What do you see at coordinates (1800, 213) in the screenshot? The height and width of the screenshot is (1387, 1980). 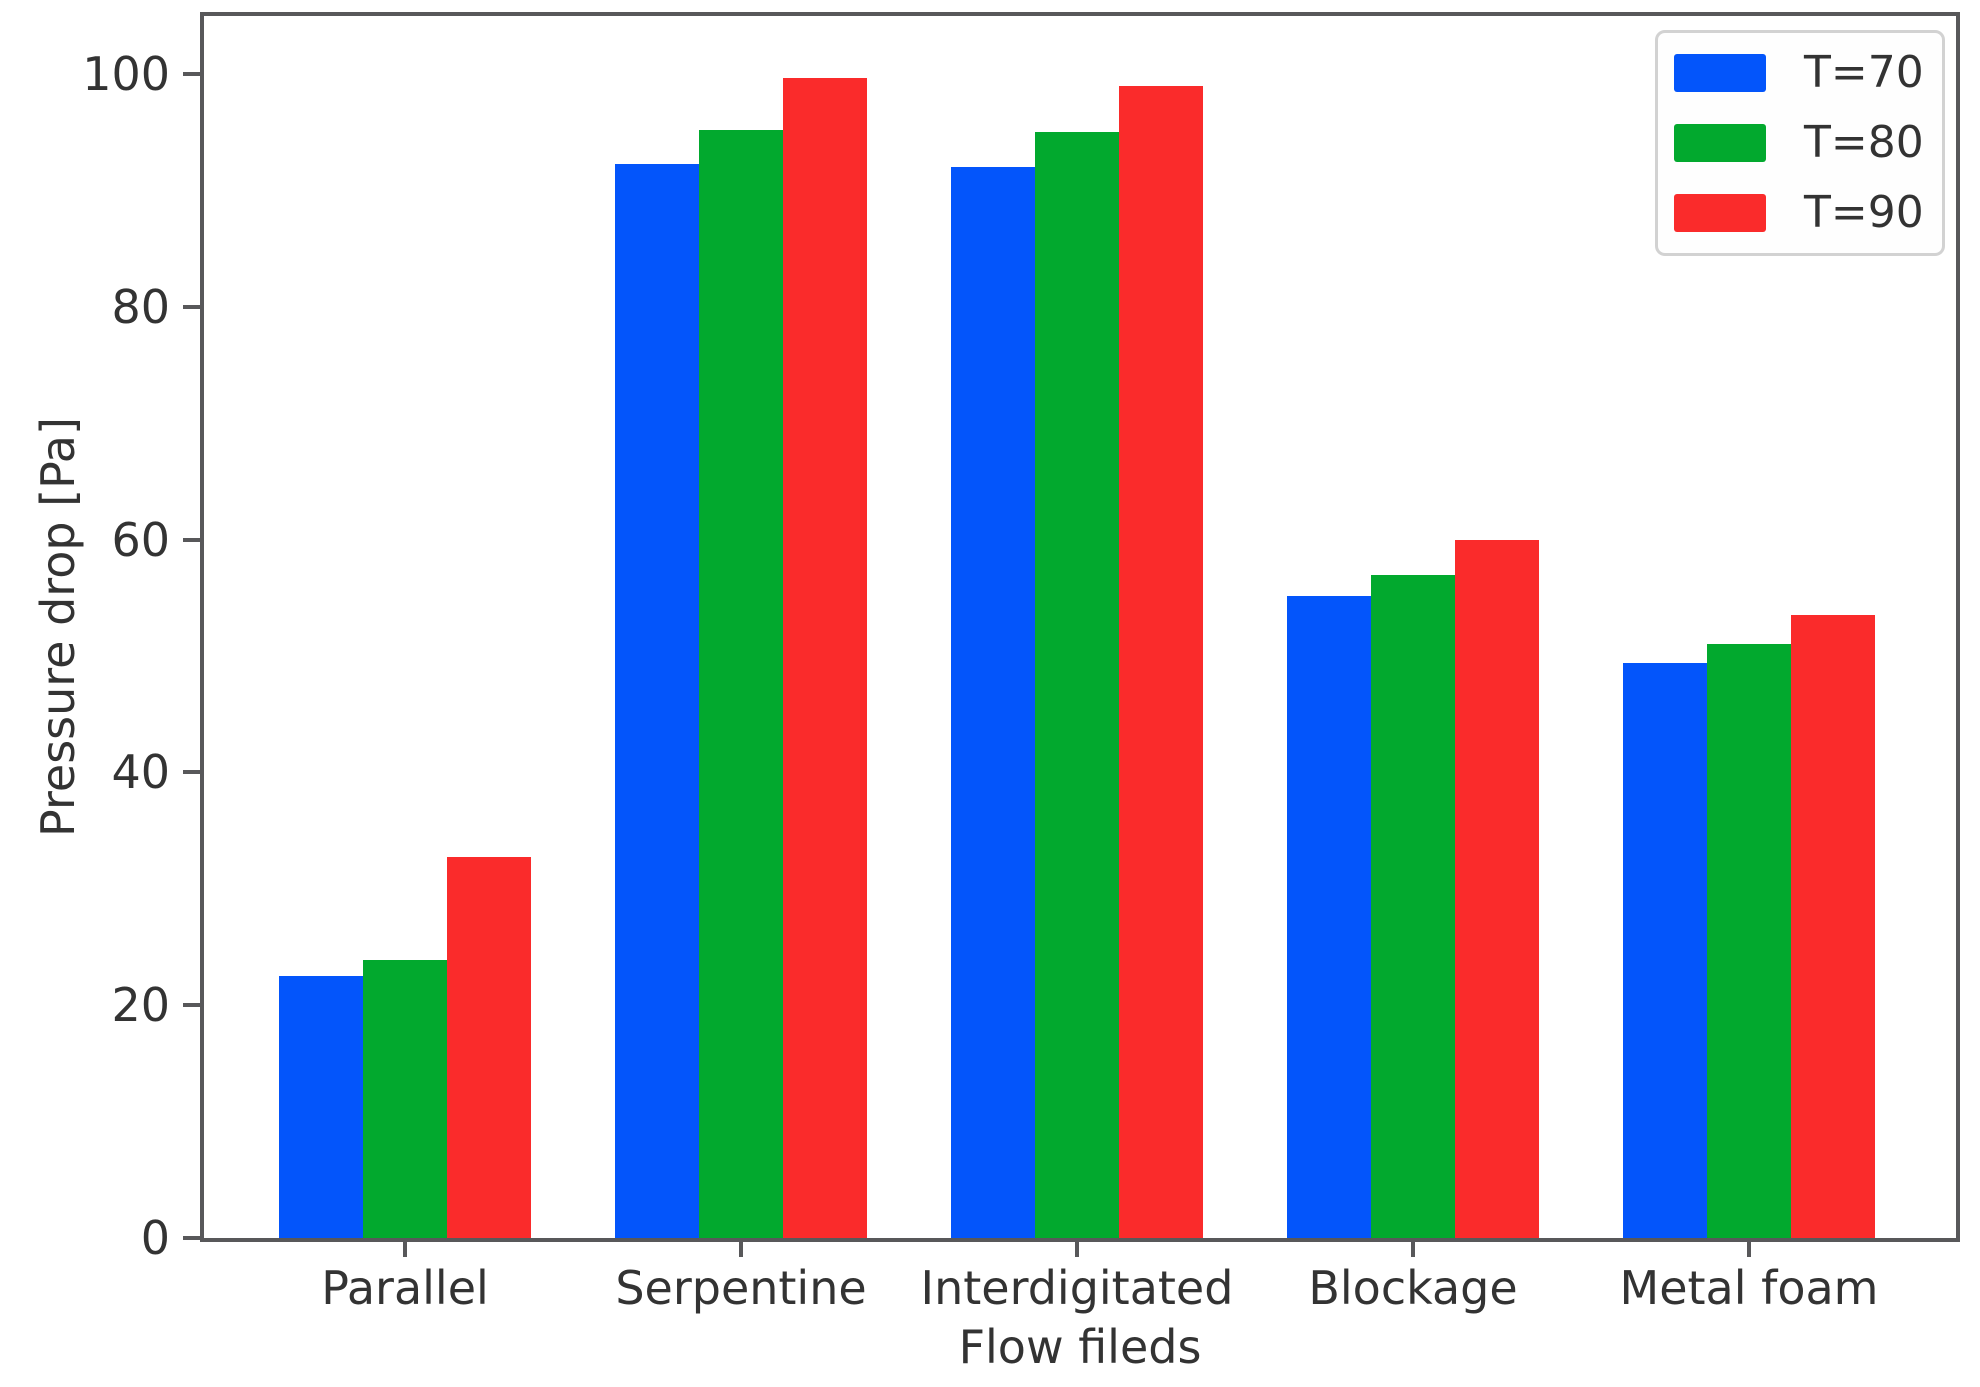 I see `legend-item-t-90: T=90` at bounding box center [1800, 213].